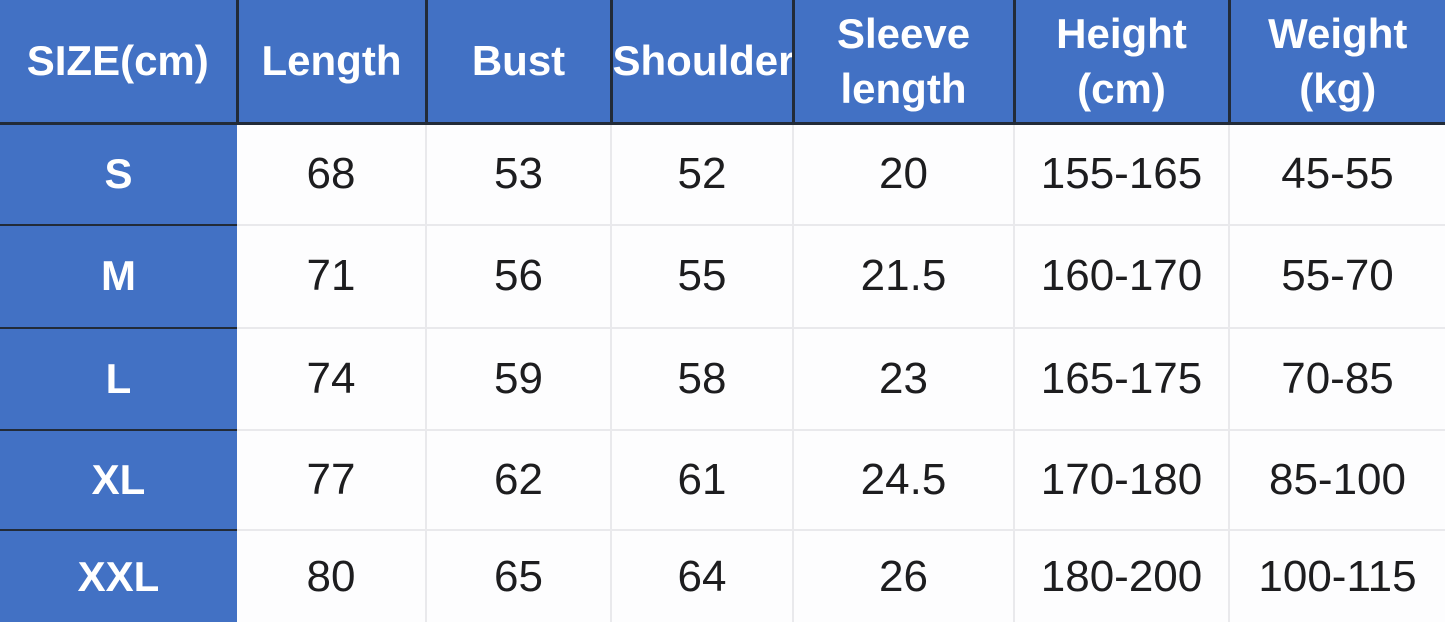 Image resolution: width=1445 pixels, height=622 pixels. Describe the element at coordinates (118, 480) in the screenshot. I see `size-cell: XL` at that location.